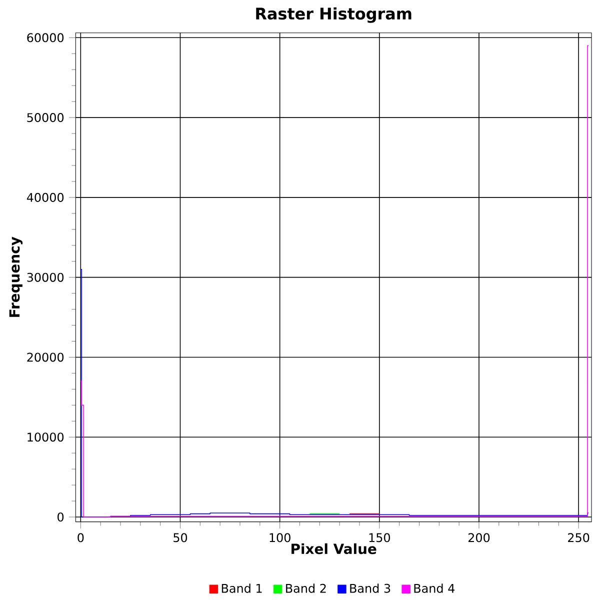 The image size is (597, 600). I want to click on y-tick-label: 30000, so click(45, 277).